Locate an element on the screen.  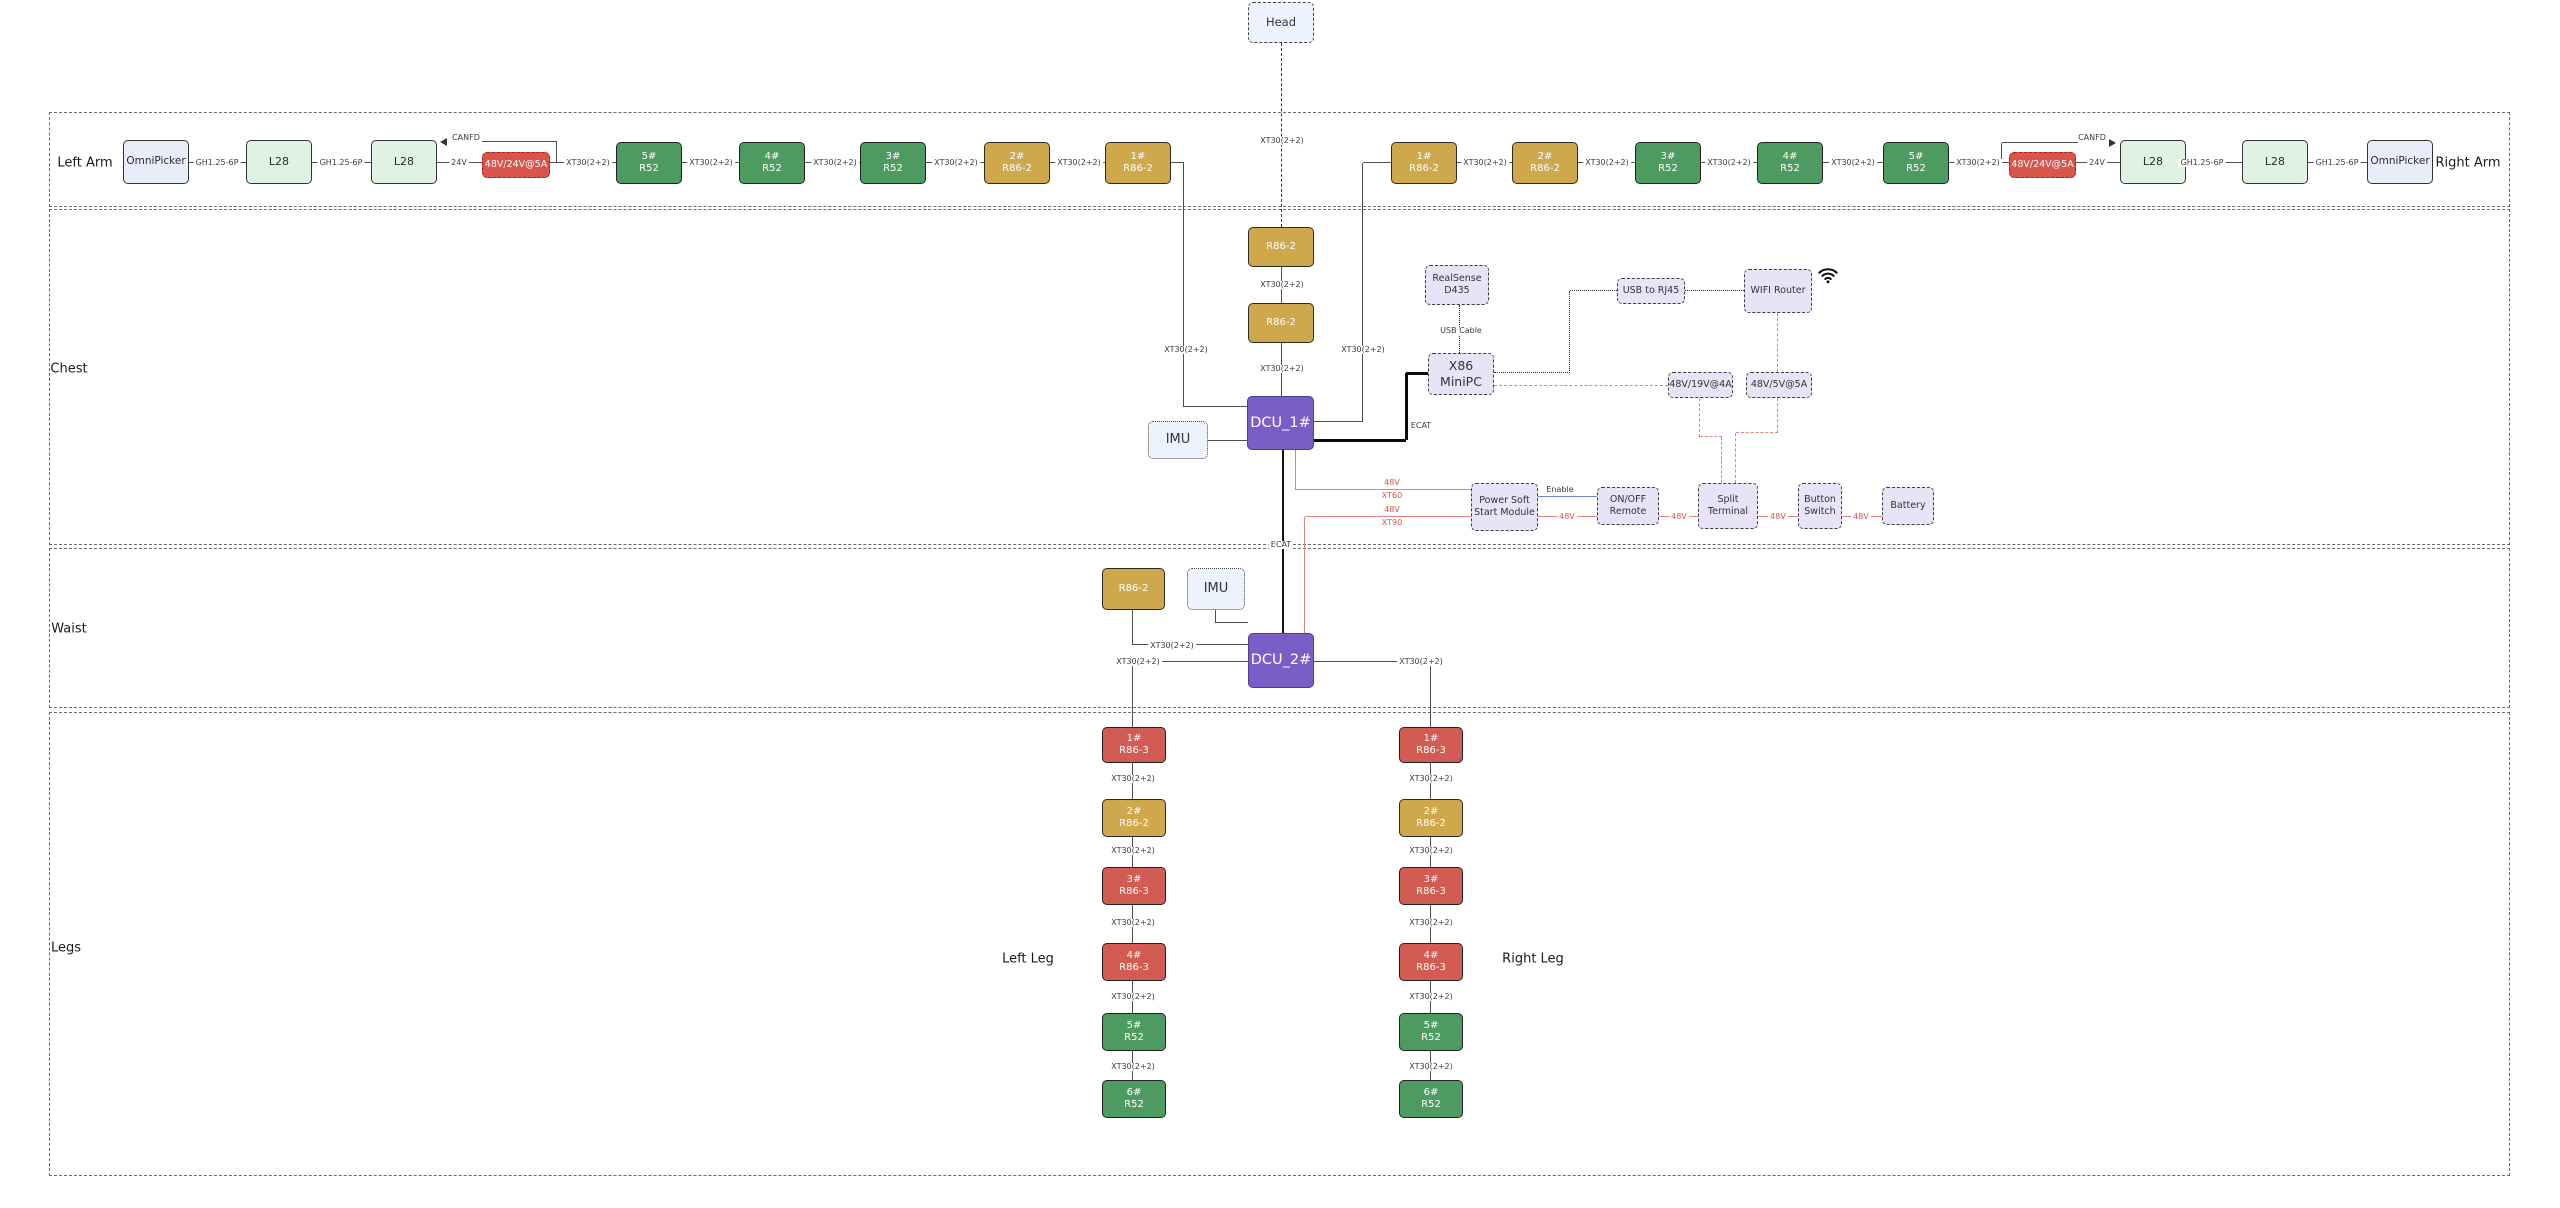
node-r86-left-2: 2# R86-2 is located at coordinates (1017, 163).